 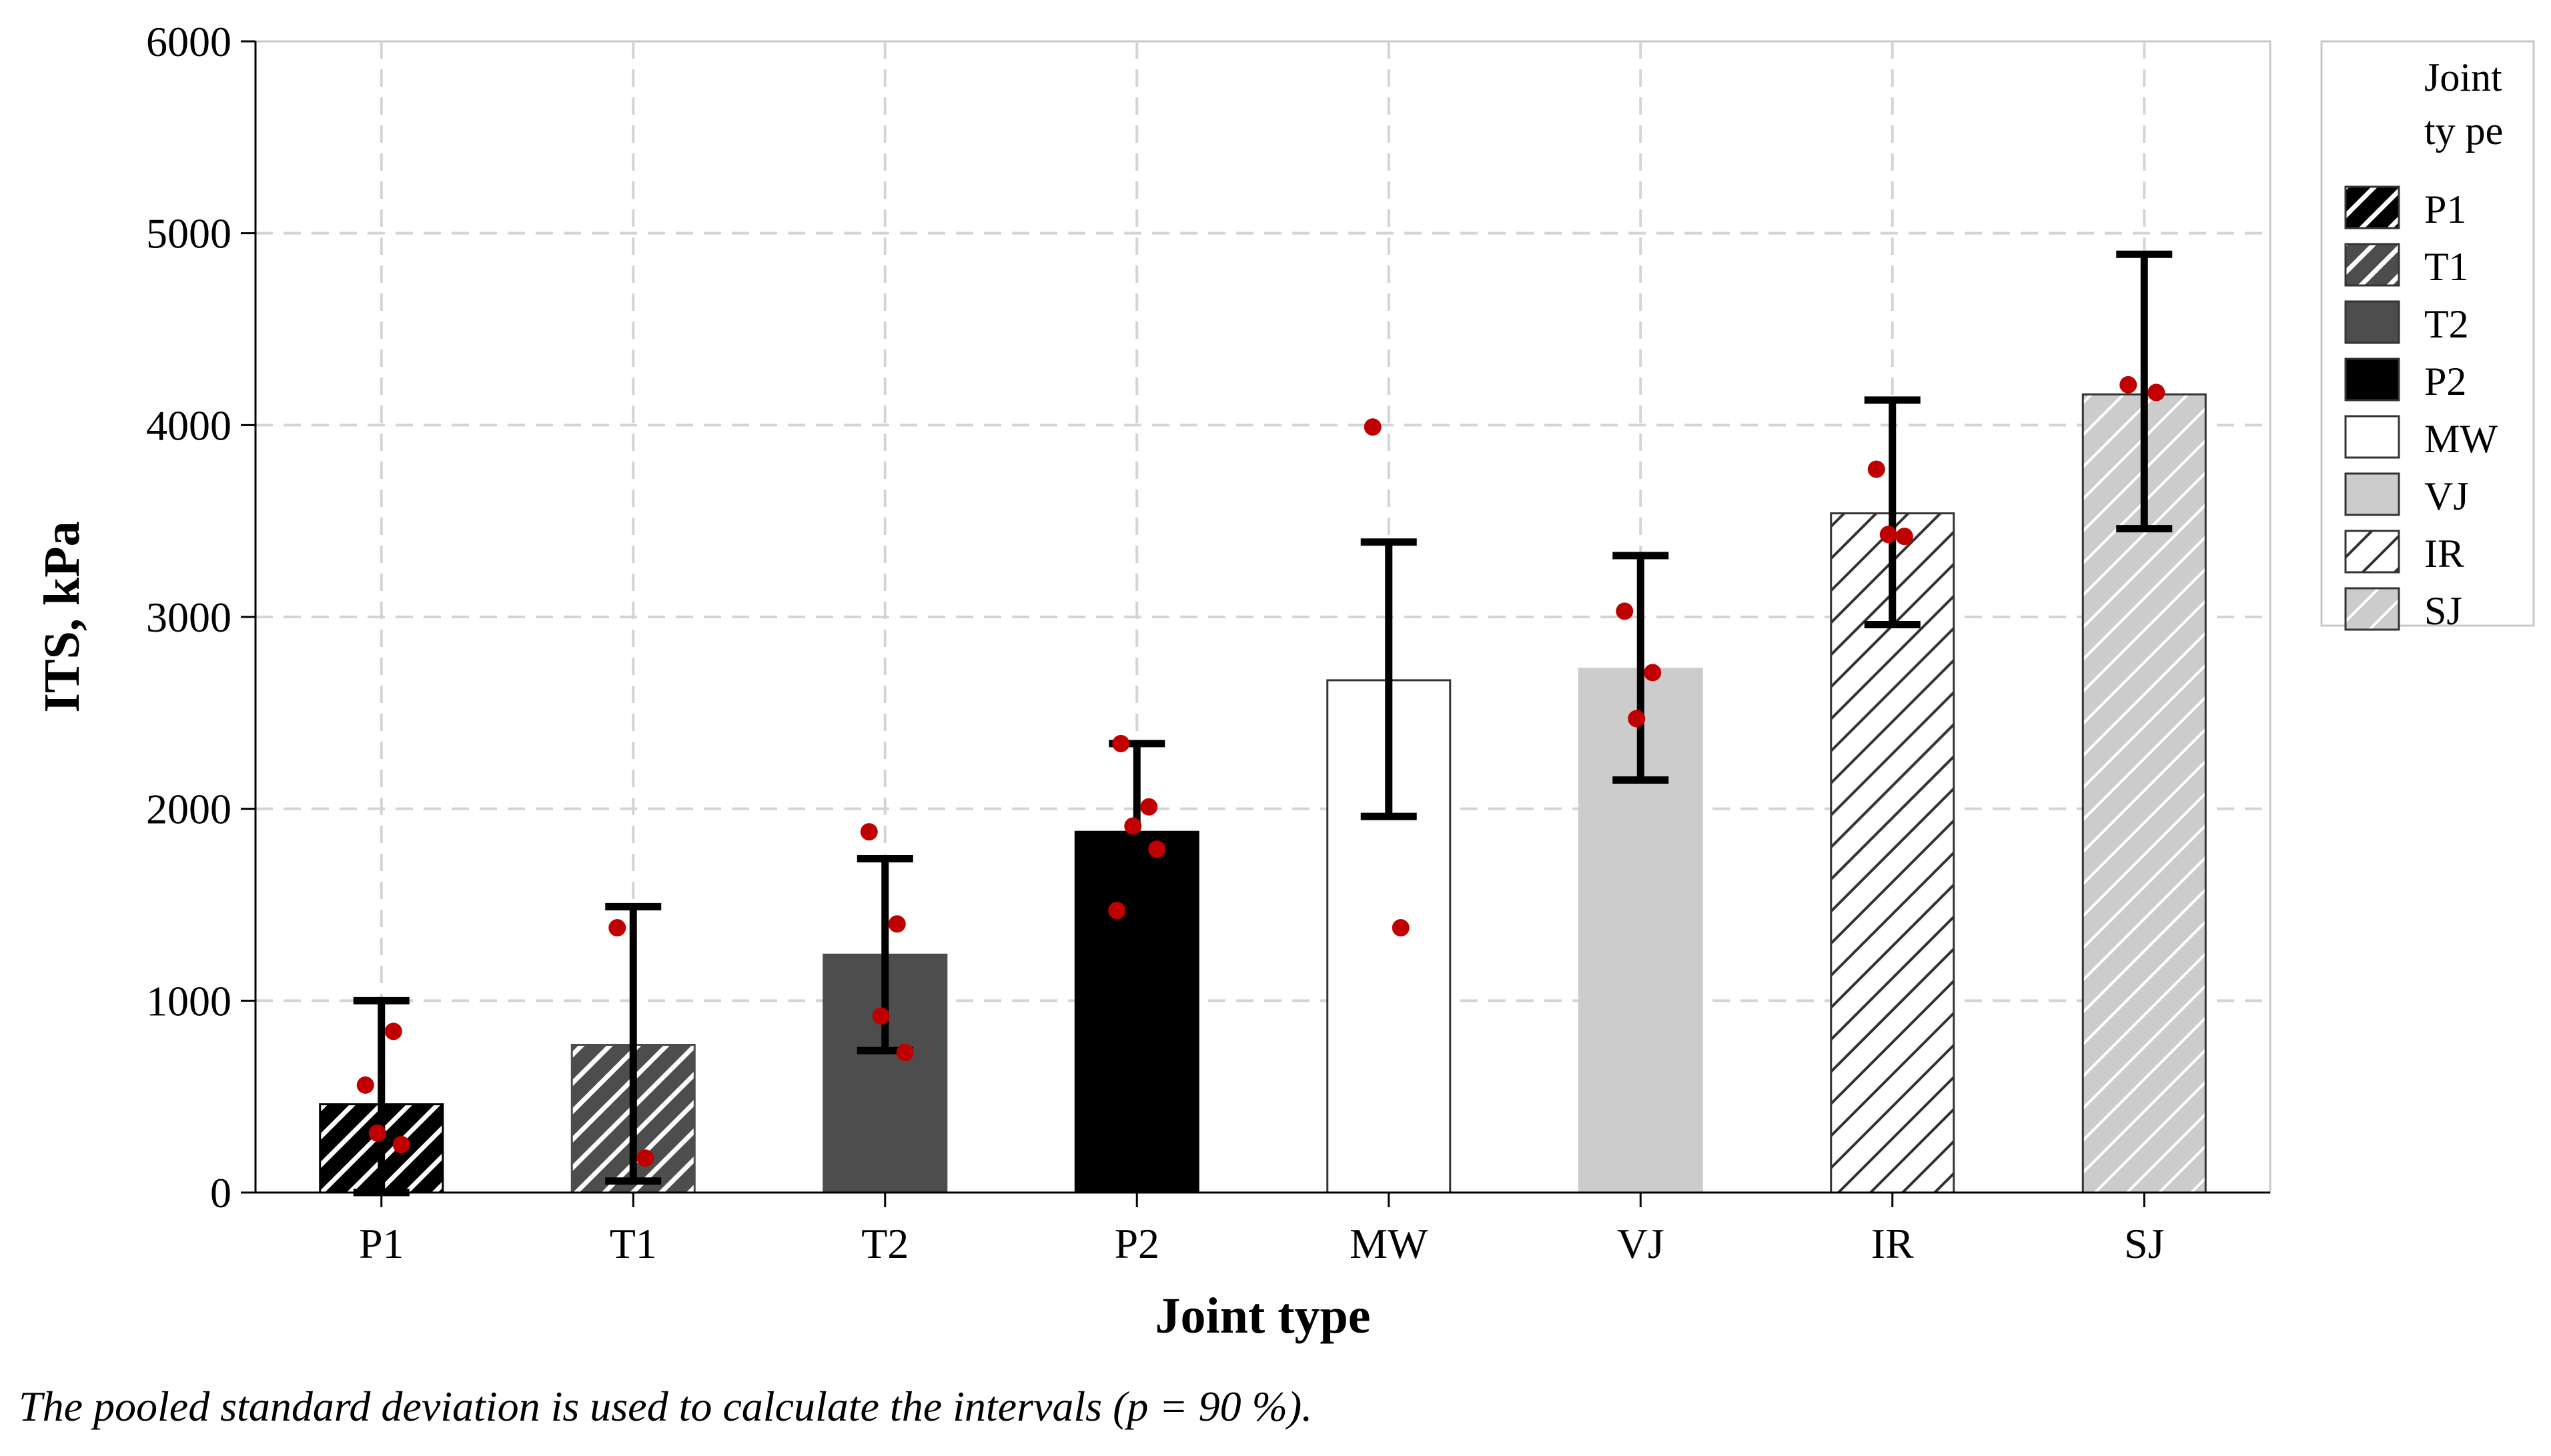 I want to click on legend-item-vj: VJ, so click(x=2406, y=495).